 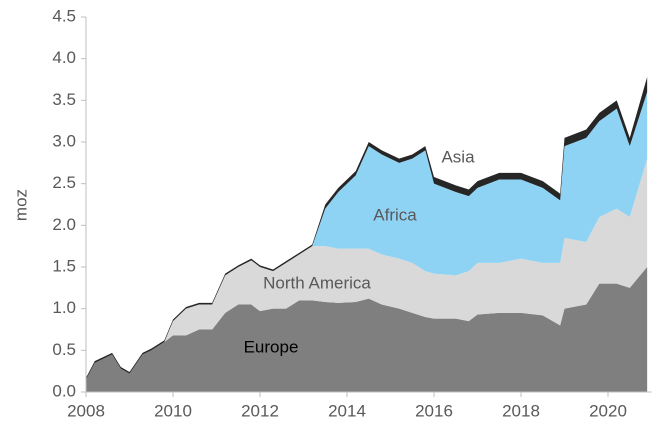 I want to click on series-label: Asia, so click(x=458, y=156).